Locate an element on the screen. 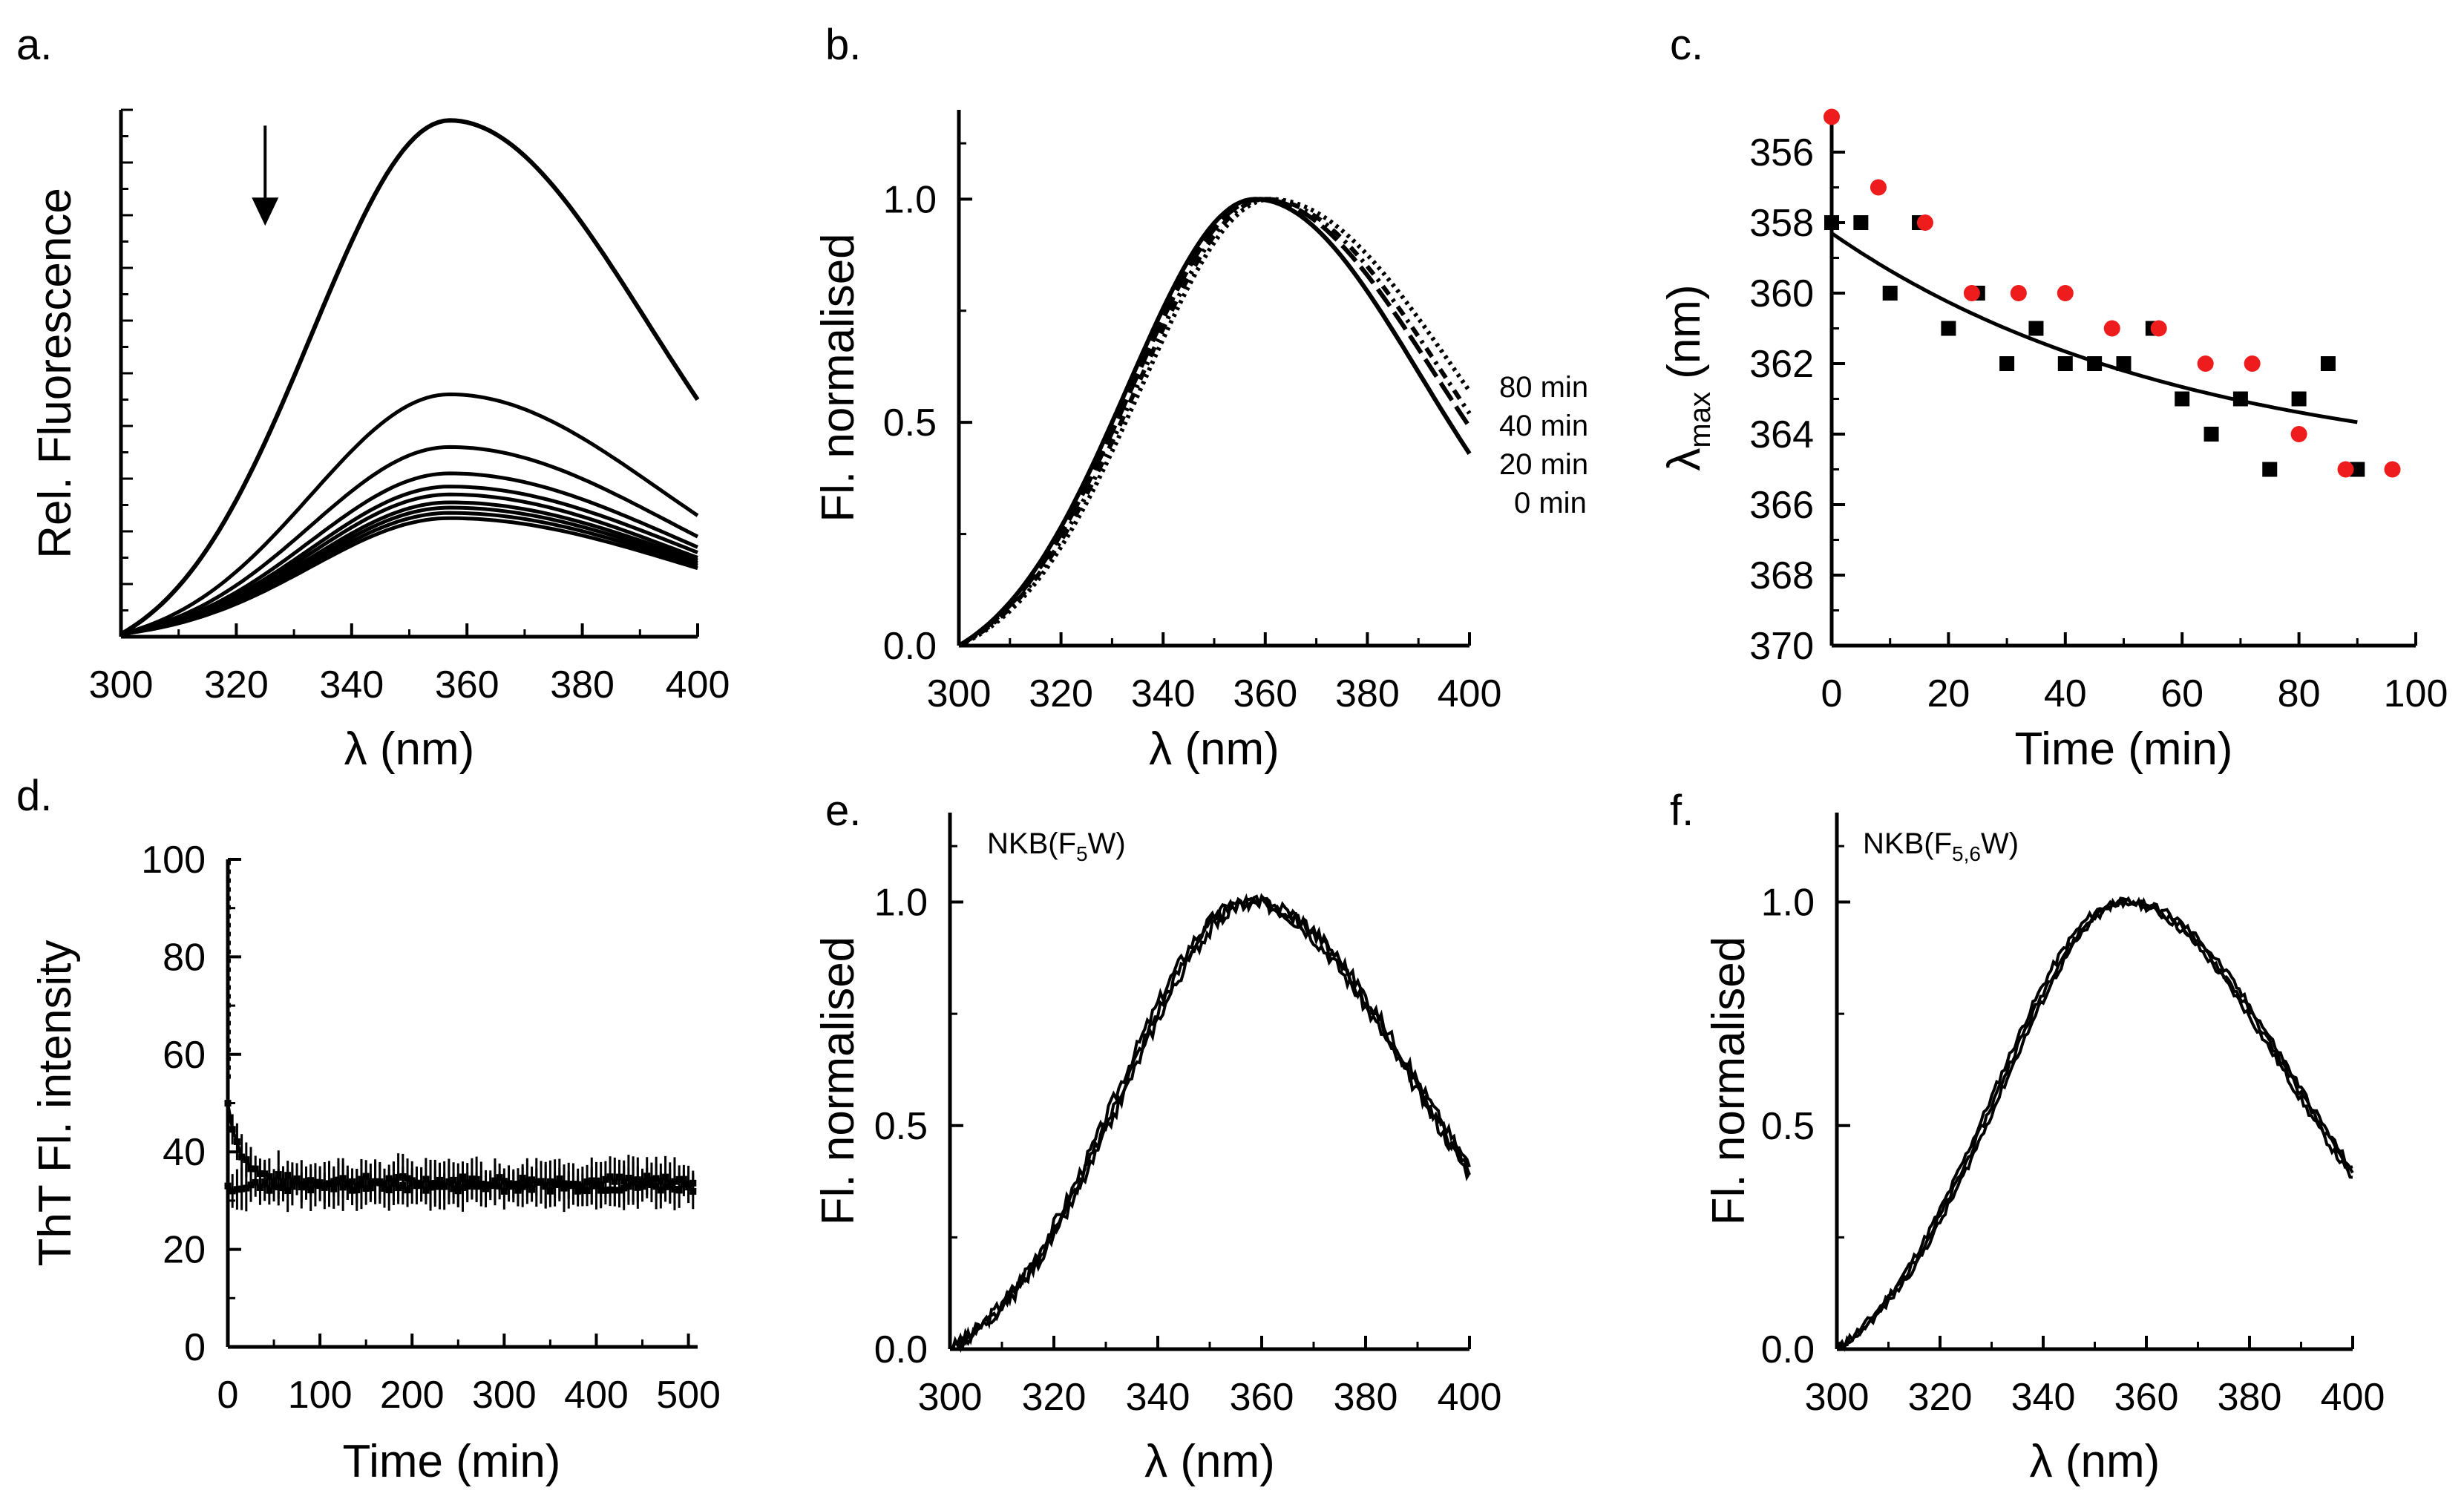 The height and width of the screenshot is (1502, 2464). spectrum-line-20-min is located at coordinates (1214, 422).